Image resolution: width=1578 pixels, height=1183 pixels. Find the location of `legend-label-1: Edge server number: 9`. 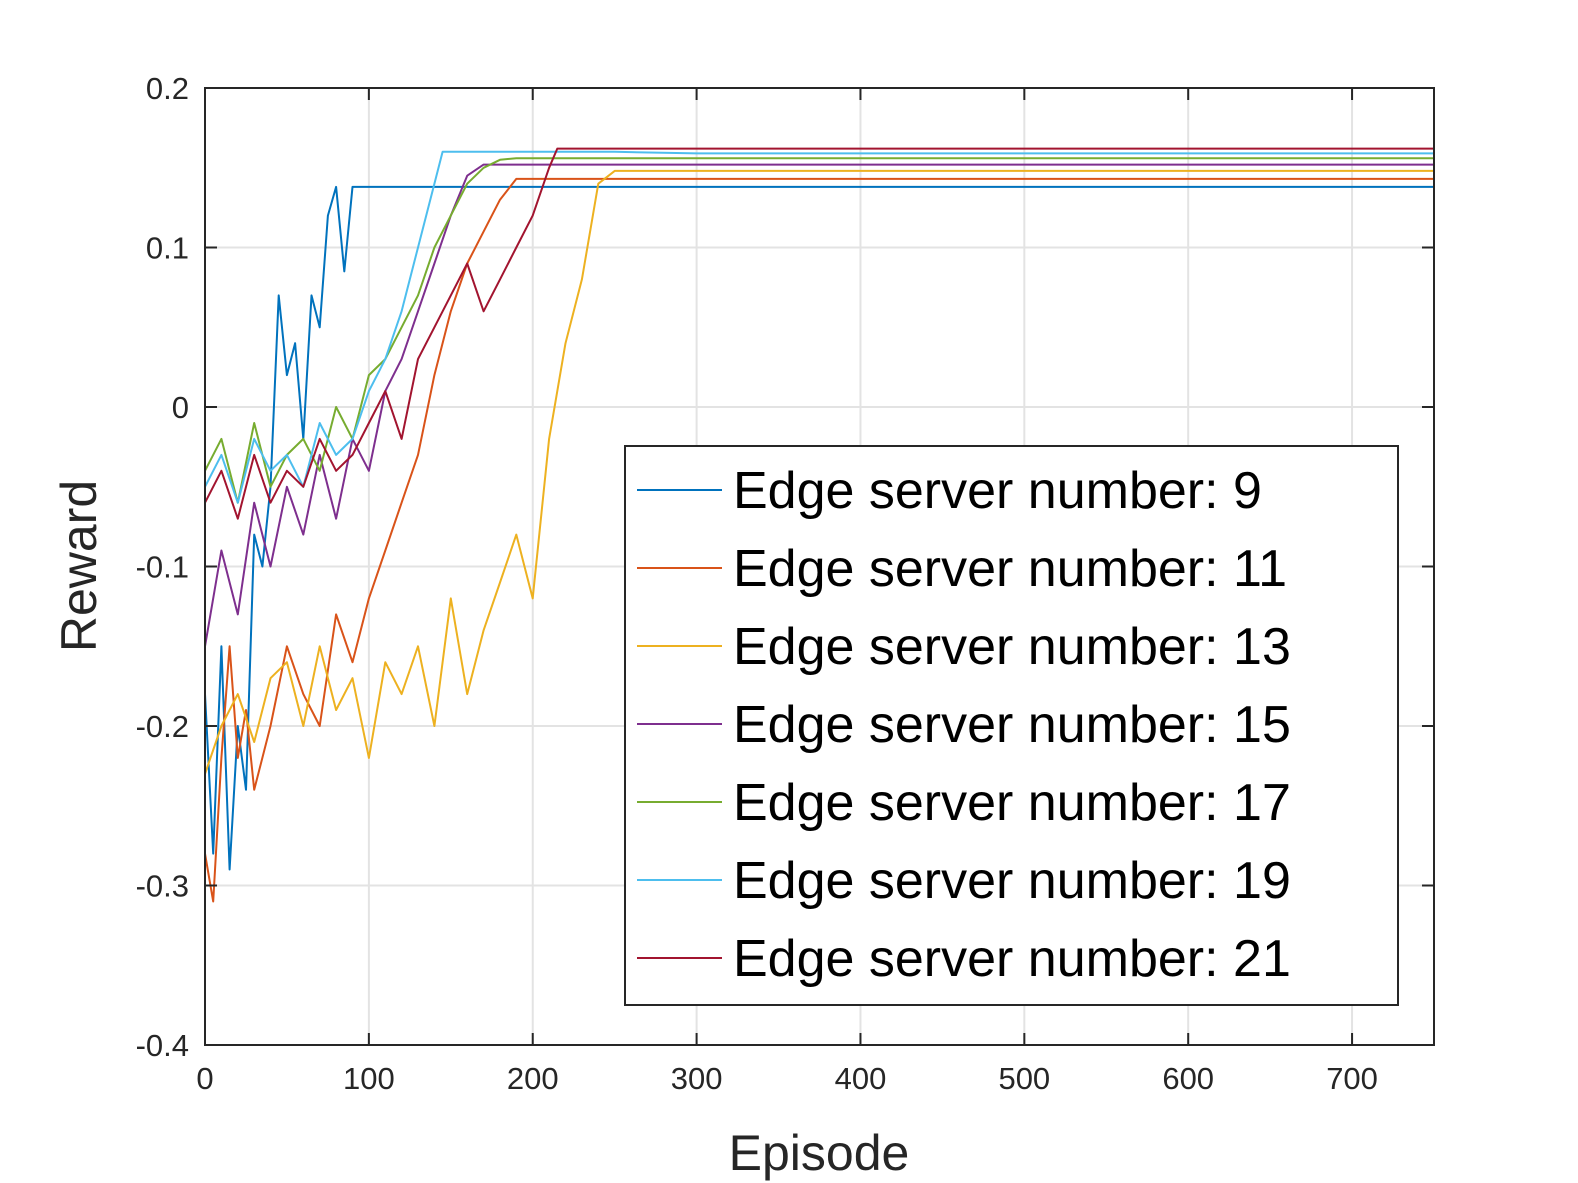

legend-label-1: Edge server number: 9 is located at coordinates (997, 491).